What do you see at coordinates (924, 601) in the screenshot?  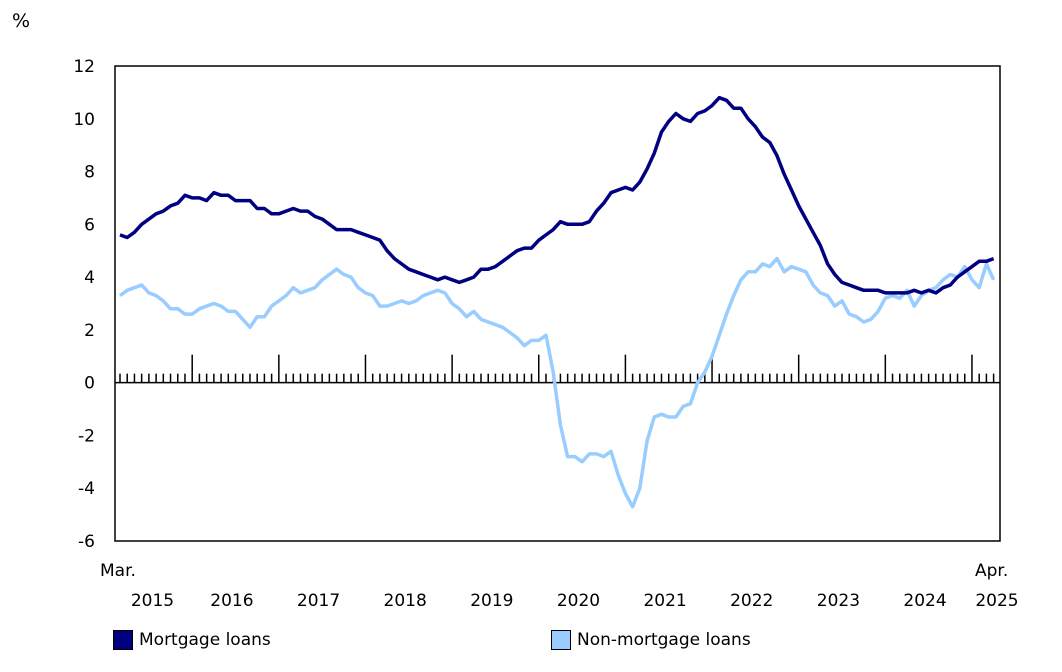 I see `x-year-label: 2024` at bounding box center [924, 601].